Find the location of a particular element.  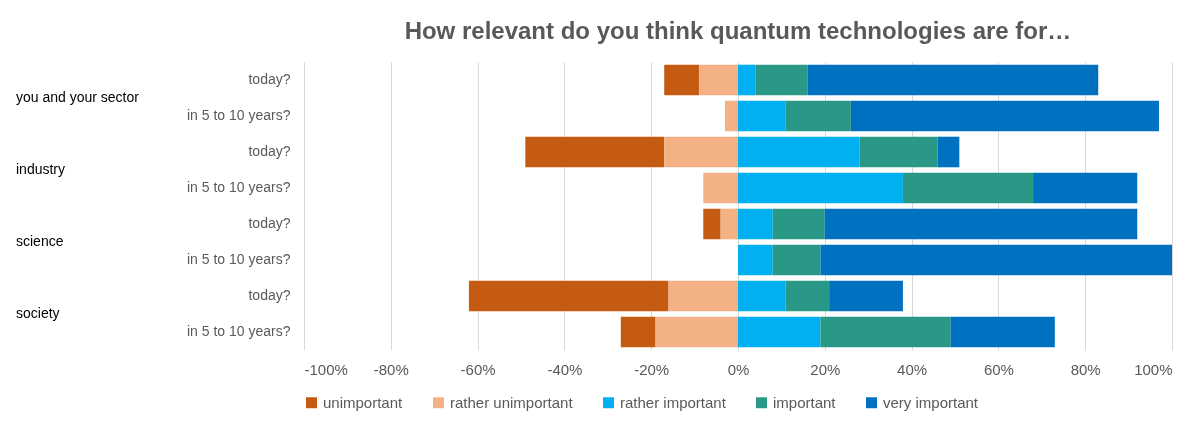

legend-label: very important is located at coordinates (931, 402).